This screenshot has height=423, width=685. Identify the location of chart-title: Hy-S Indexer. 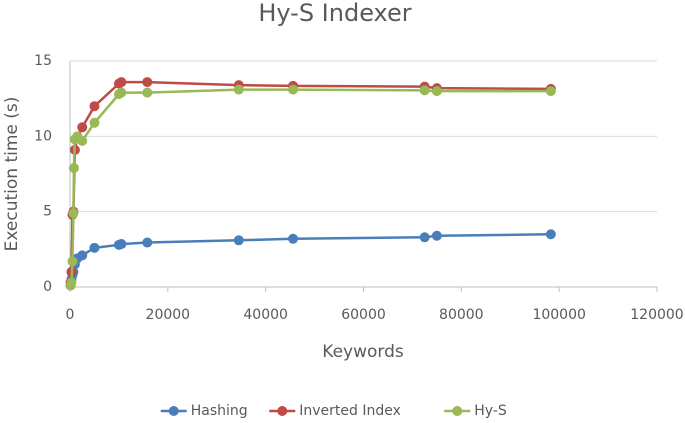
(334, 13).